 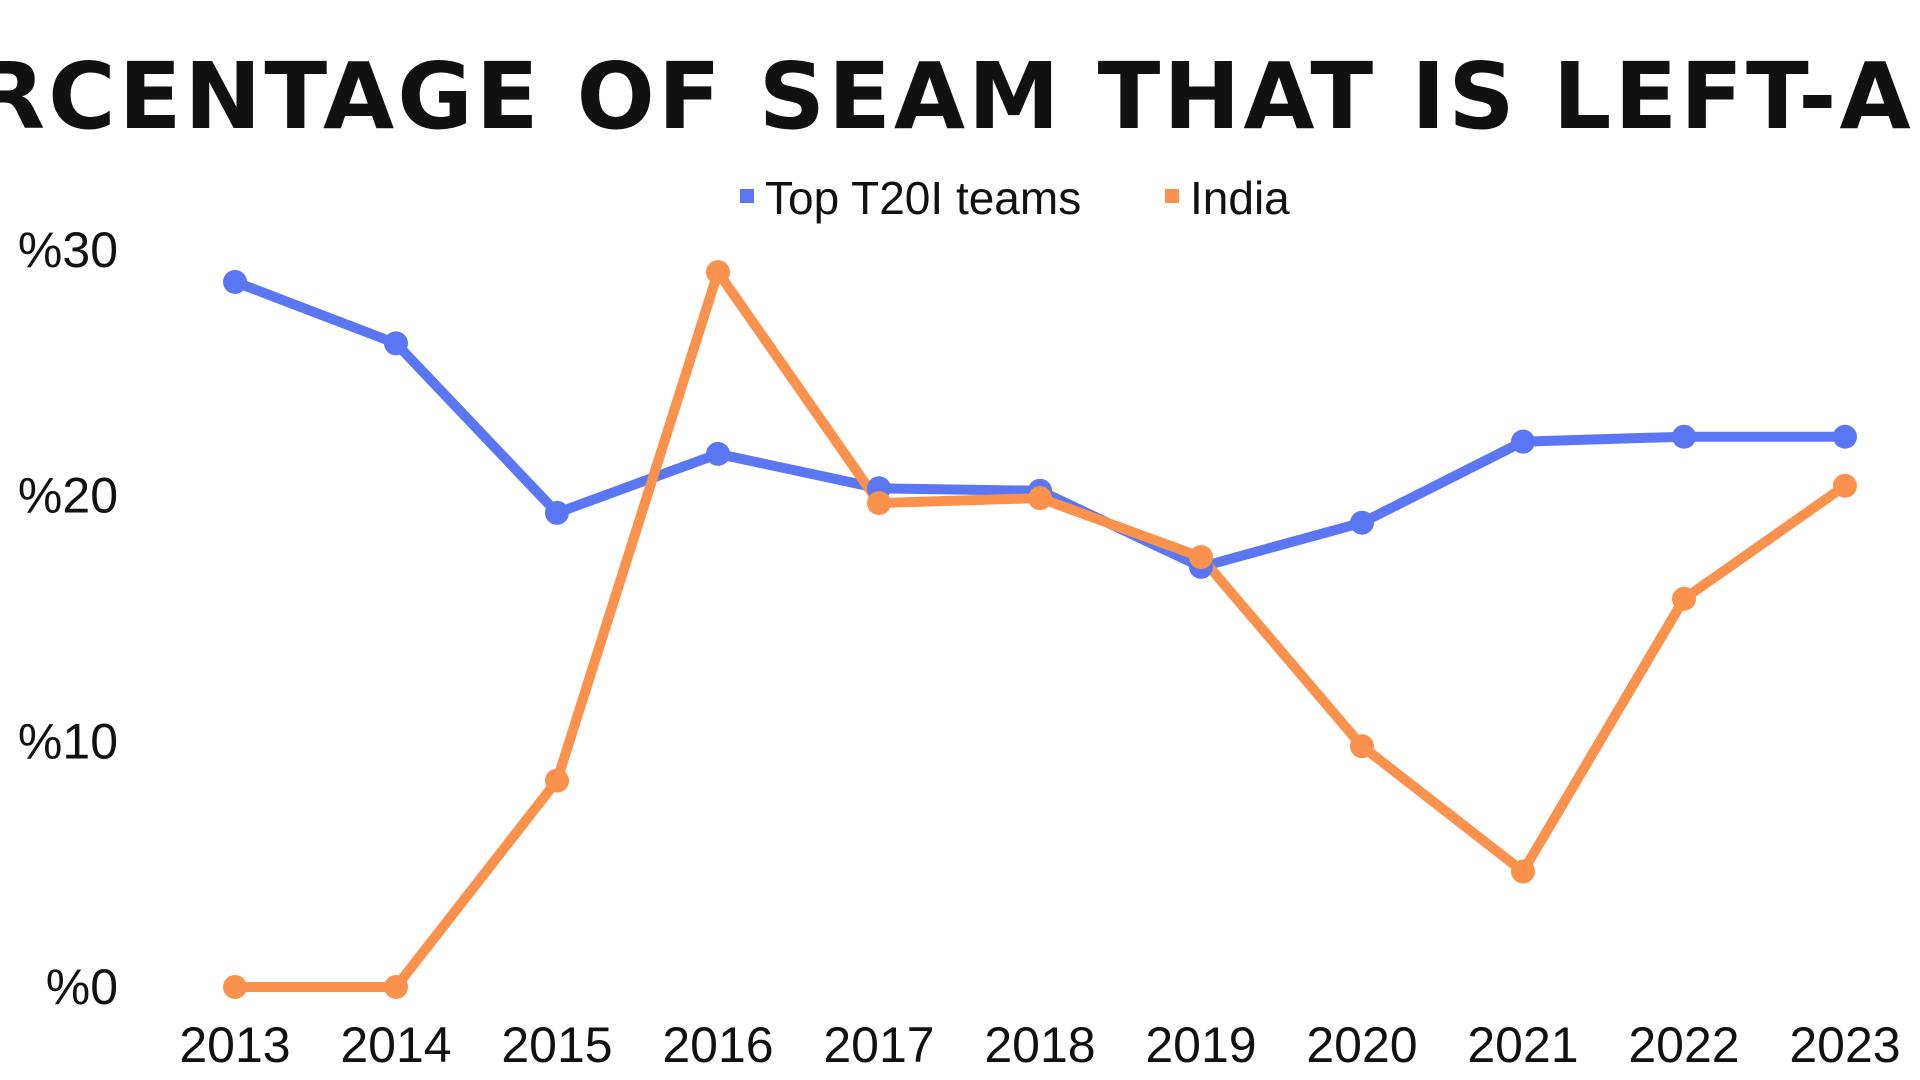 I want to click on legend: Top T20I teams India, so click(x=1015, y=198).